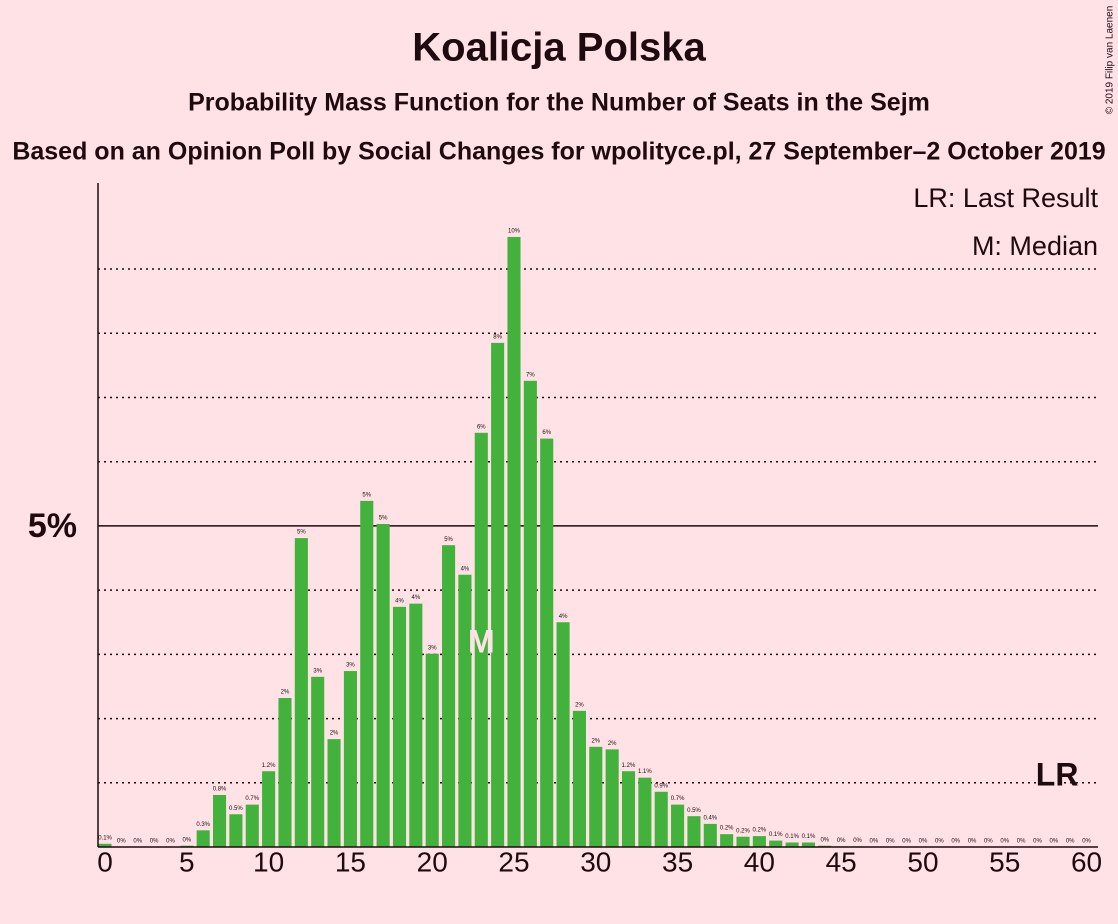  I want to click on x-tick-label: 35, so click(677, 861).